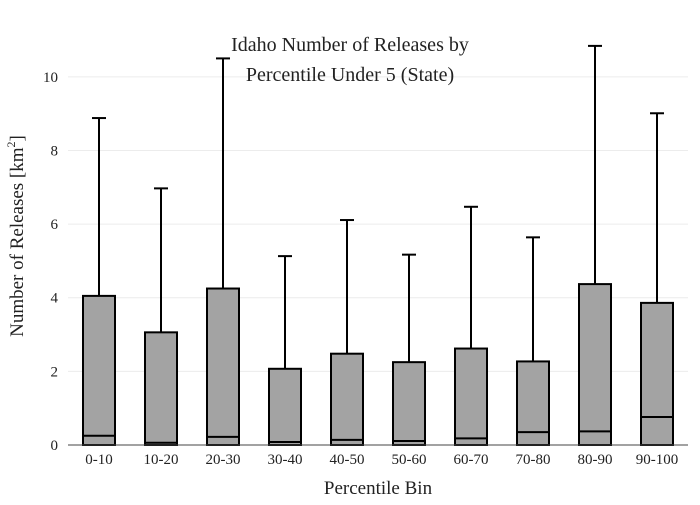 This screenshot has width=700, height=505. Describe the element at coordinates (378, 488) in the screenshot. I see `x-axis-label: Percentile Bin` at that location.